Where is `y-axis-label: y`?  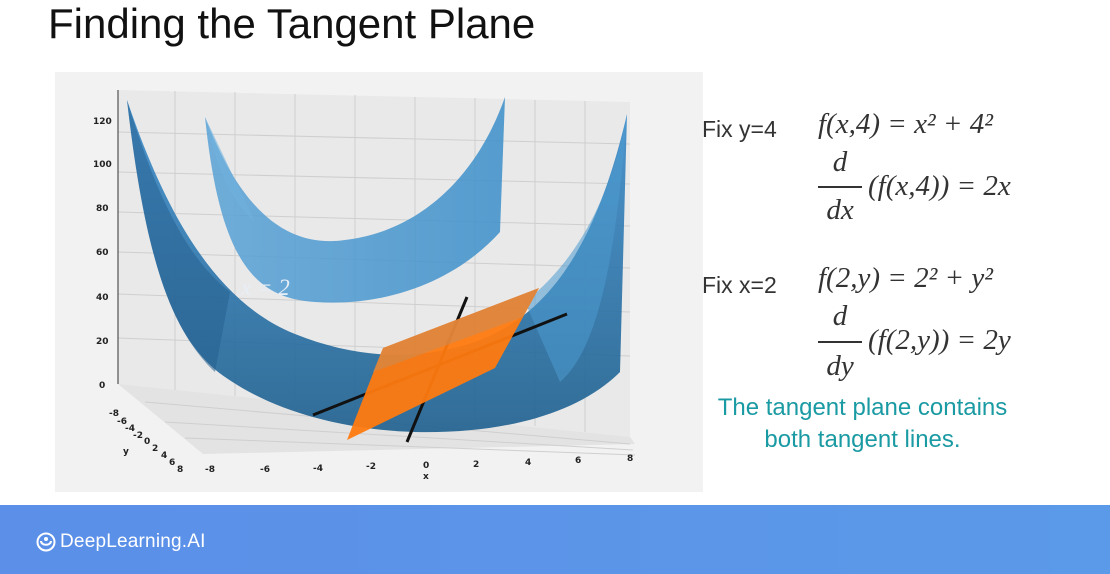
y-axis-label: y is located at coordinates (126, 452).